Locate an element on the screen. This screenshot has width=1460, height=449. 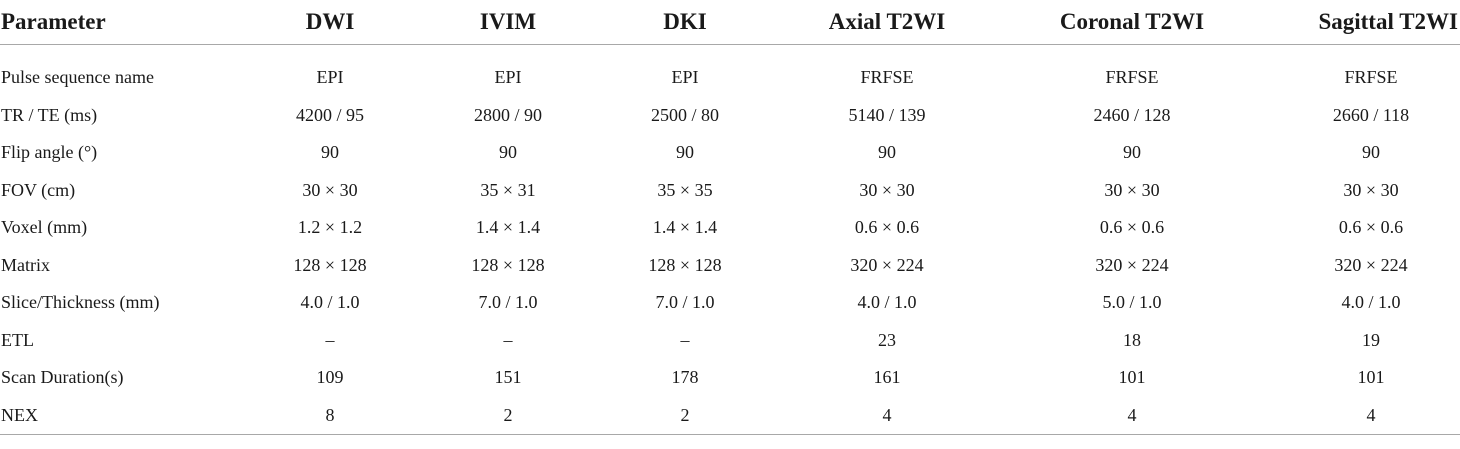
cell-sagittal-t2wi: 30 × 30 is located at coordinates (1371, 189).